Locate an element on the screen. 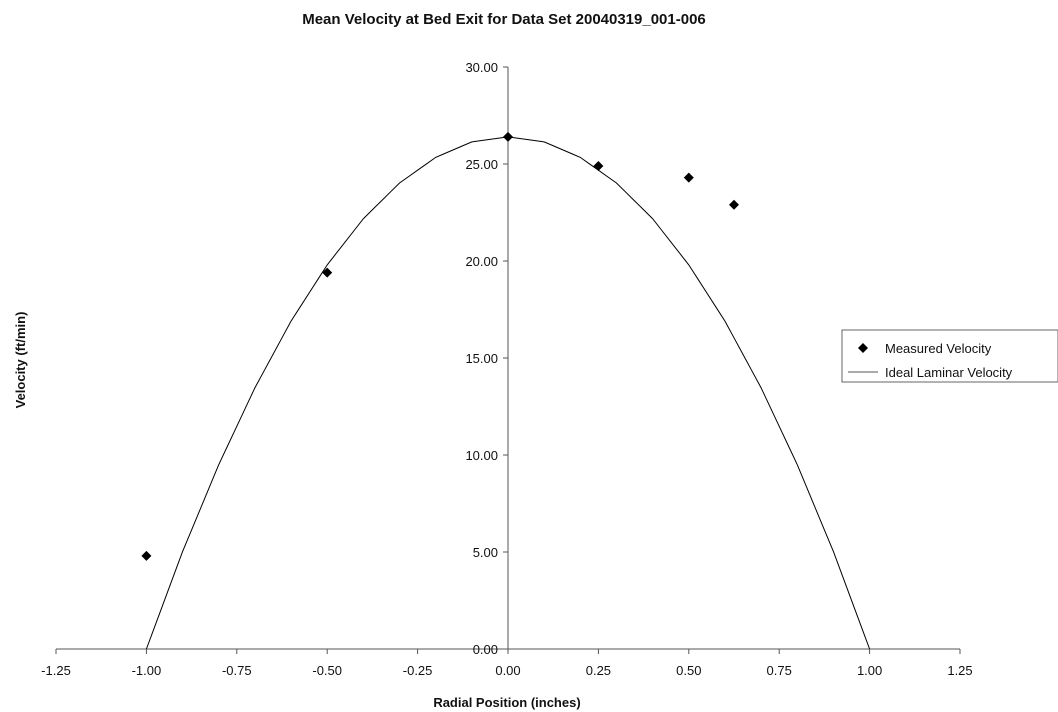  legend-marker-measured is located at coordinates (863, 348).